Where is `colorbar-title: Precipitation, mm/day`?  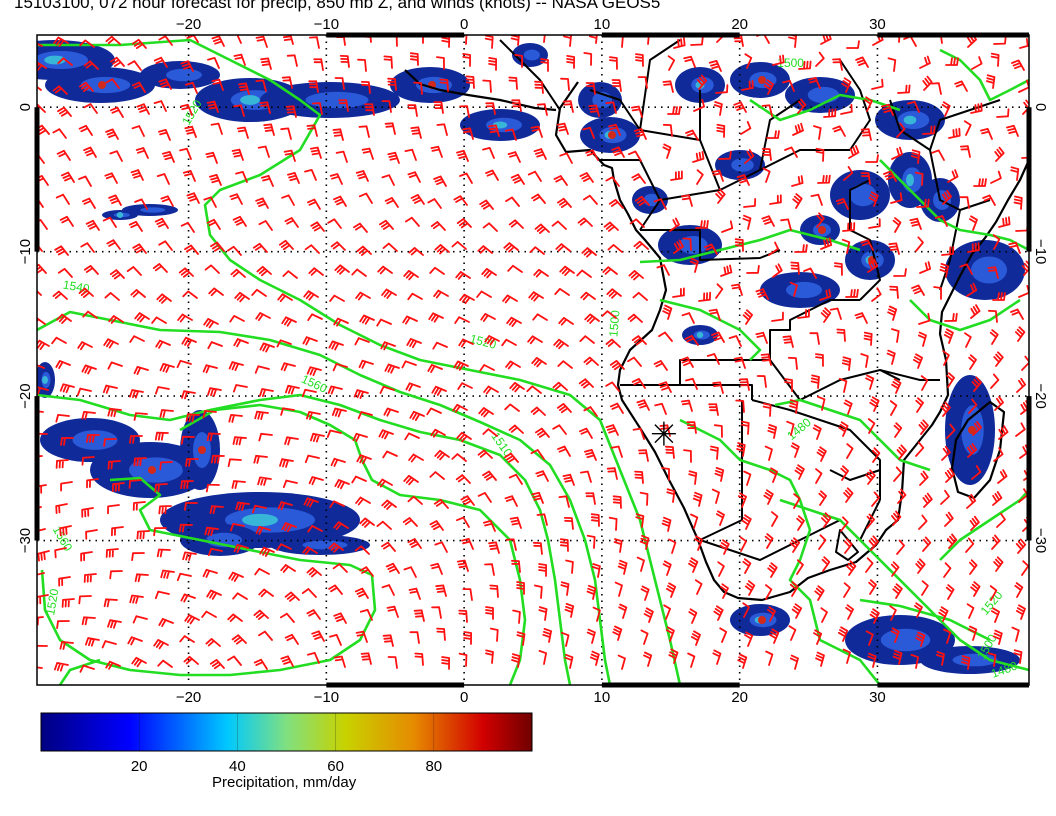
colorbar-title: Precipitation, mm/day is located at coordinates (284, 782).